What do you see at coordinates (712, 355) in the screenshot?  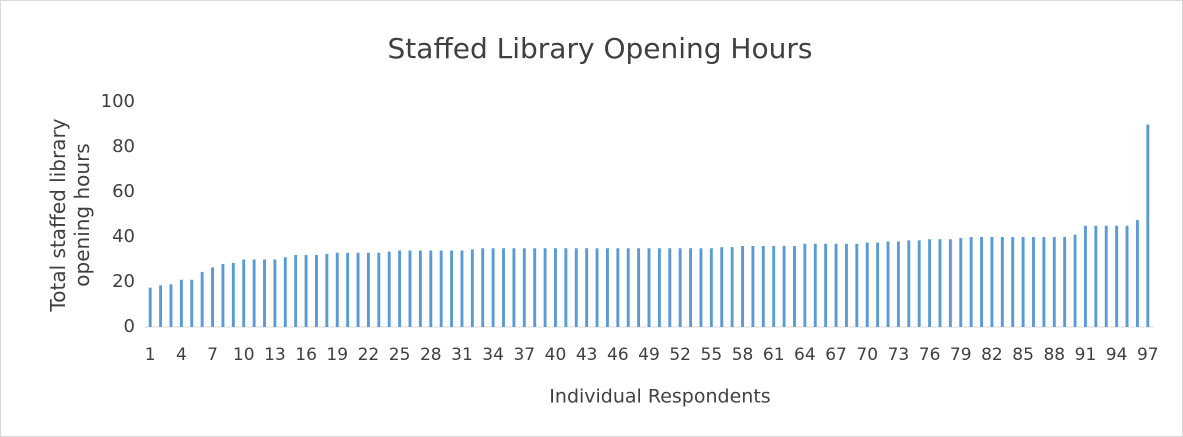 I see `x-tick-label: 55` at bounding box center [712, 355].